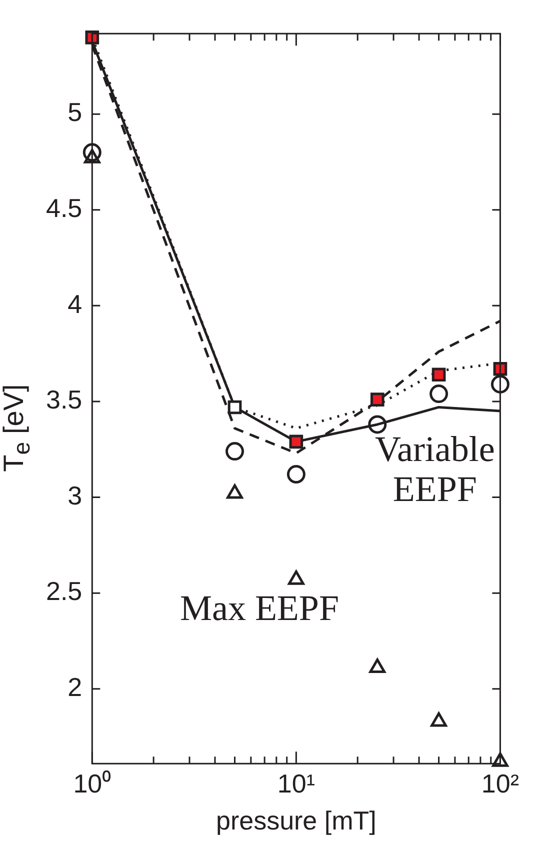  I want to click on x-axis-title: pressure [mT], so click(296, 821).